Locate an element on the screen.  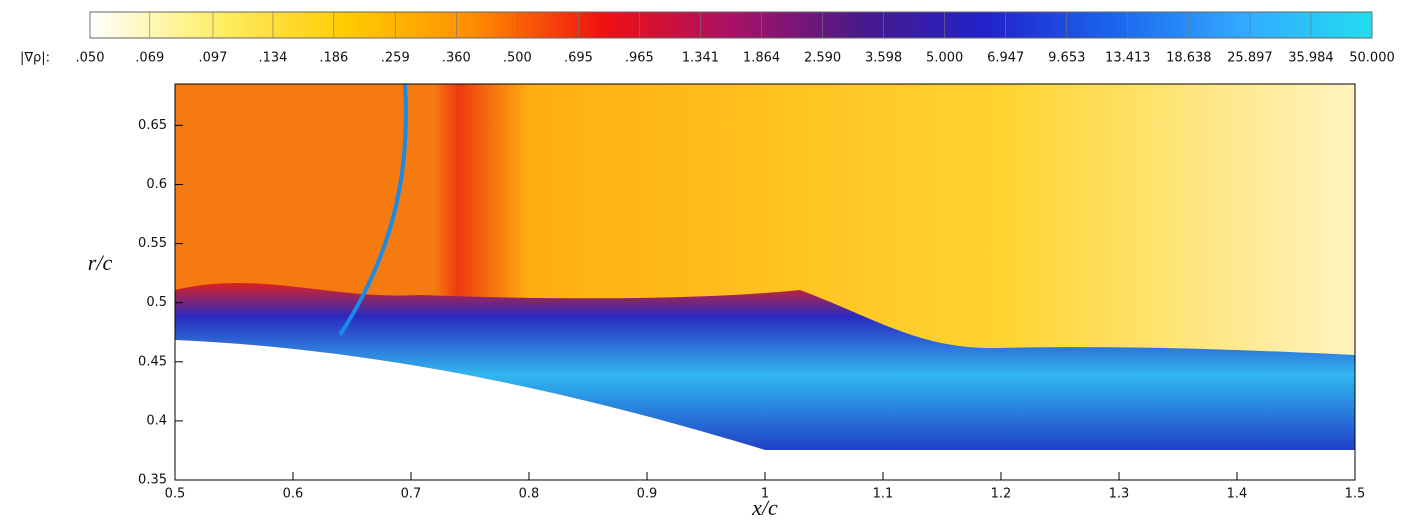
colorbar-tick-label: .134 is located at coordinates (272, 58).